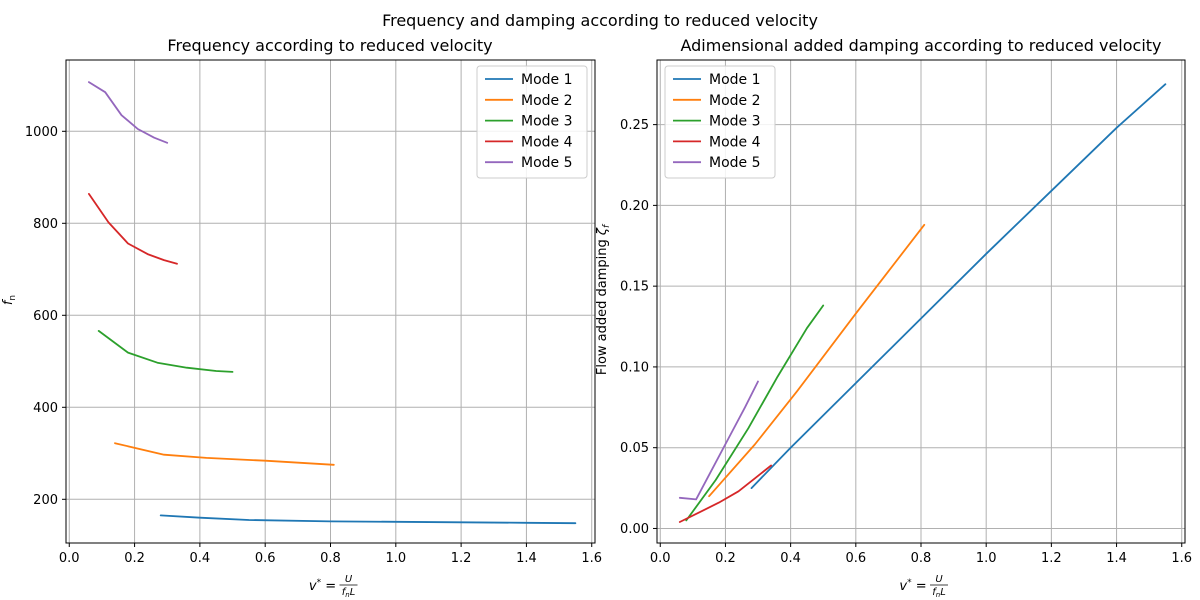 This screenshot has width=1200, height=600. Describe the element at coordinates (322, 586) in the screenshot. I see `frequency-chart-xlabel: v* =` at that location.